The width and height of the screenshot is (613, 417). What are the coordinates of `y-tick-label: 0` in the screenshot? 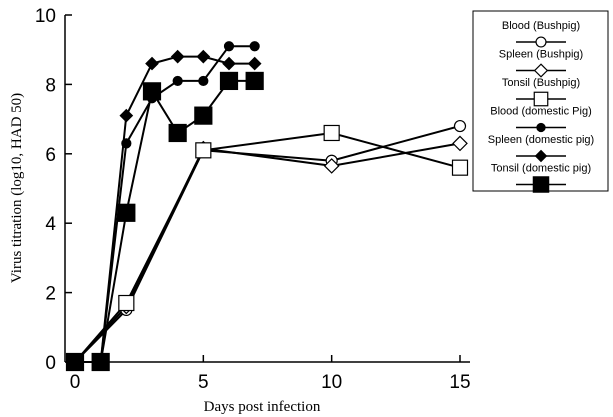 It's located at (50, 363).